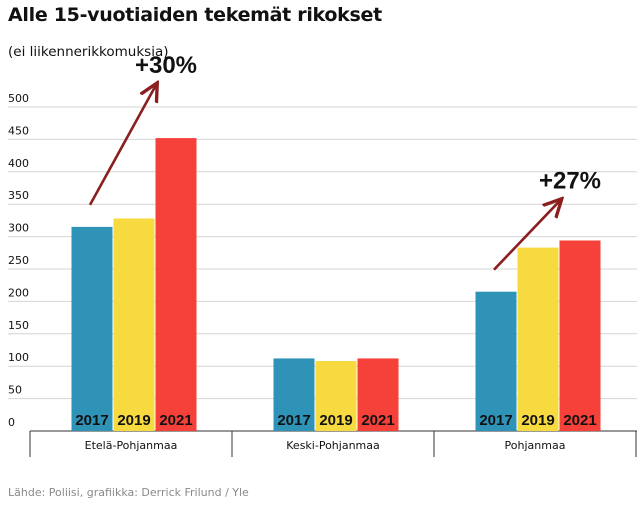  Describe the element at coordinates (332, 445) in the screenshot. I see `x-category-label: Keski-Pohjanmaa` at that location.